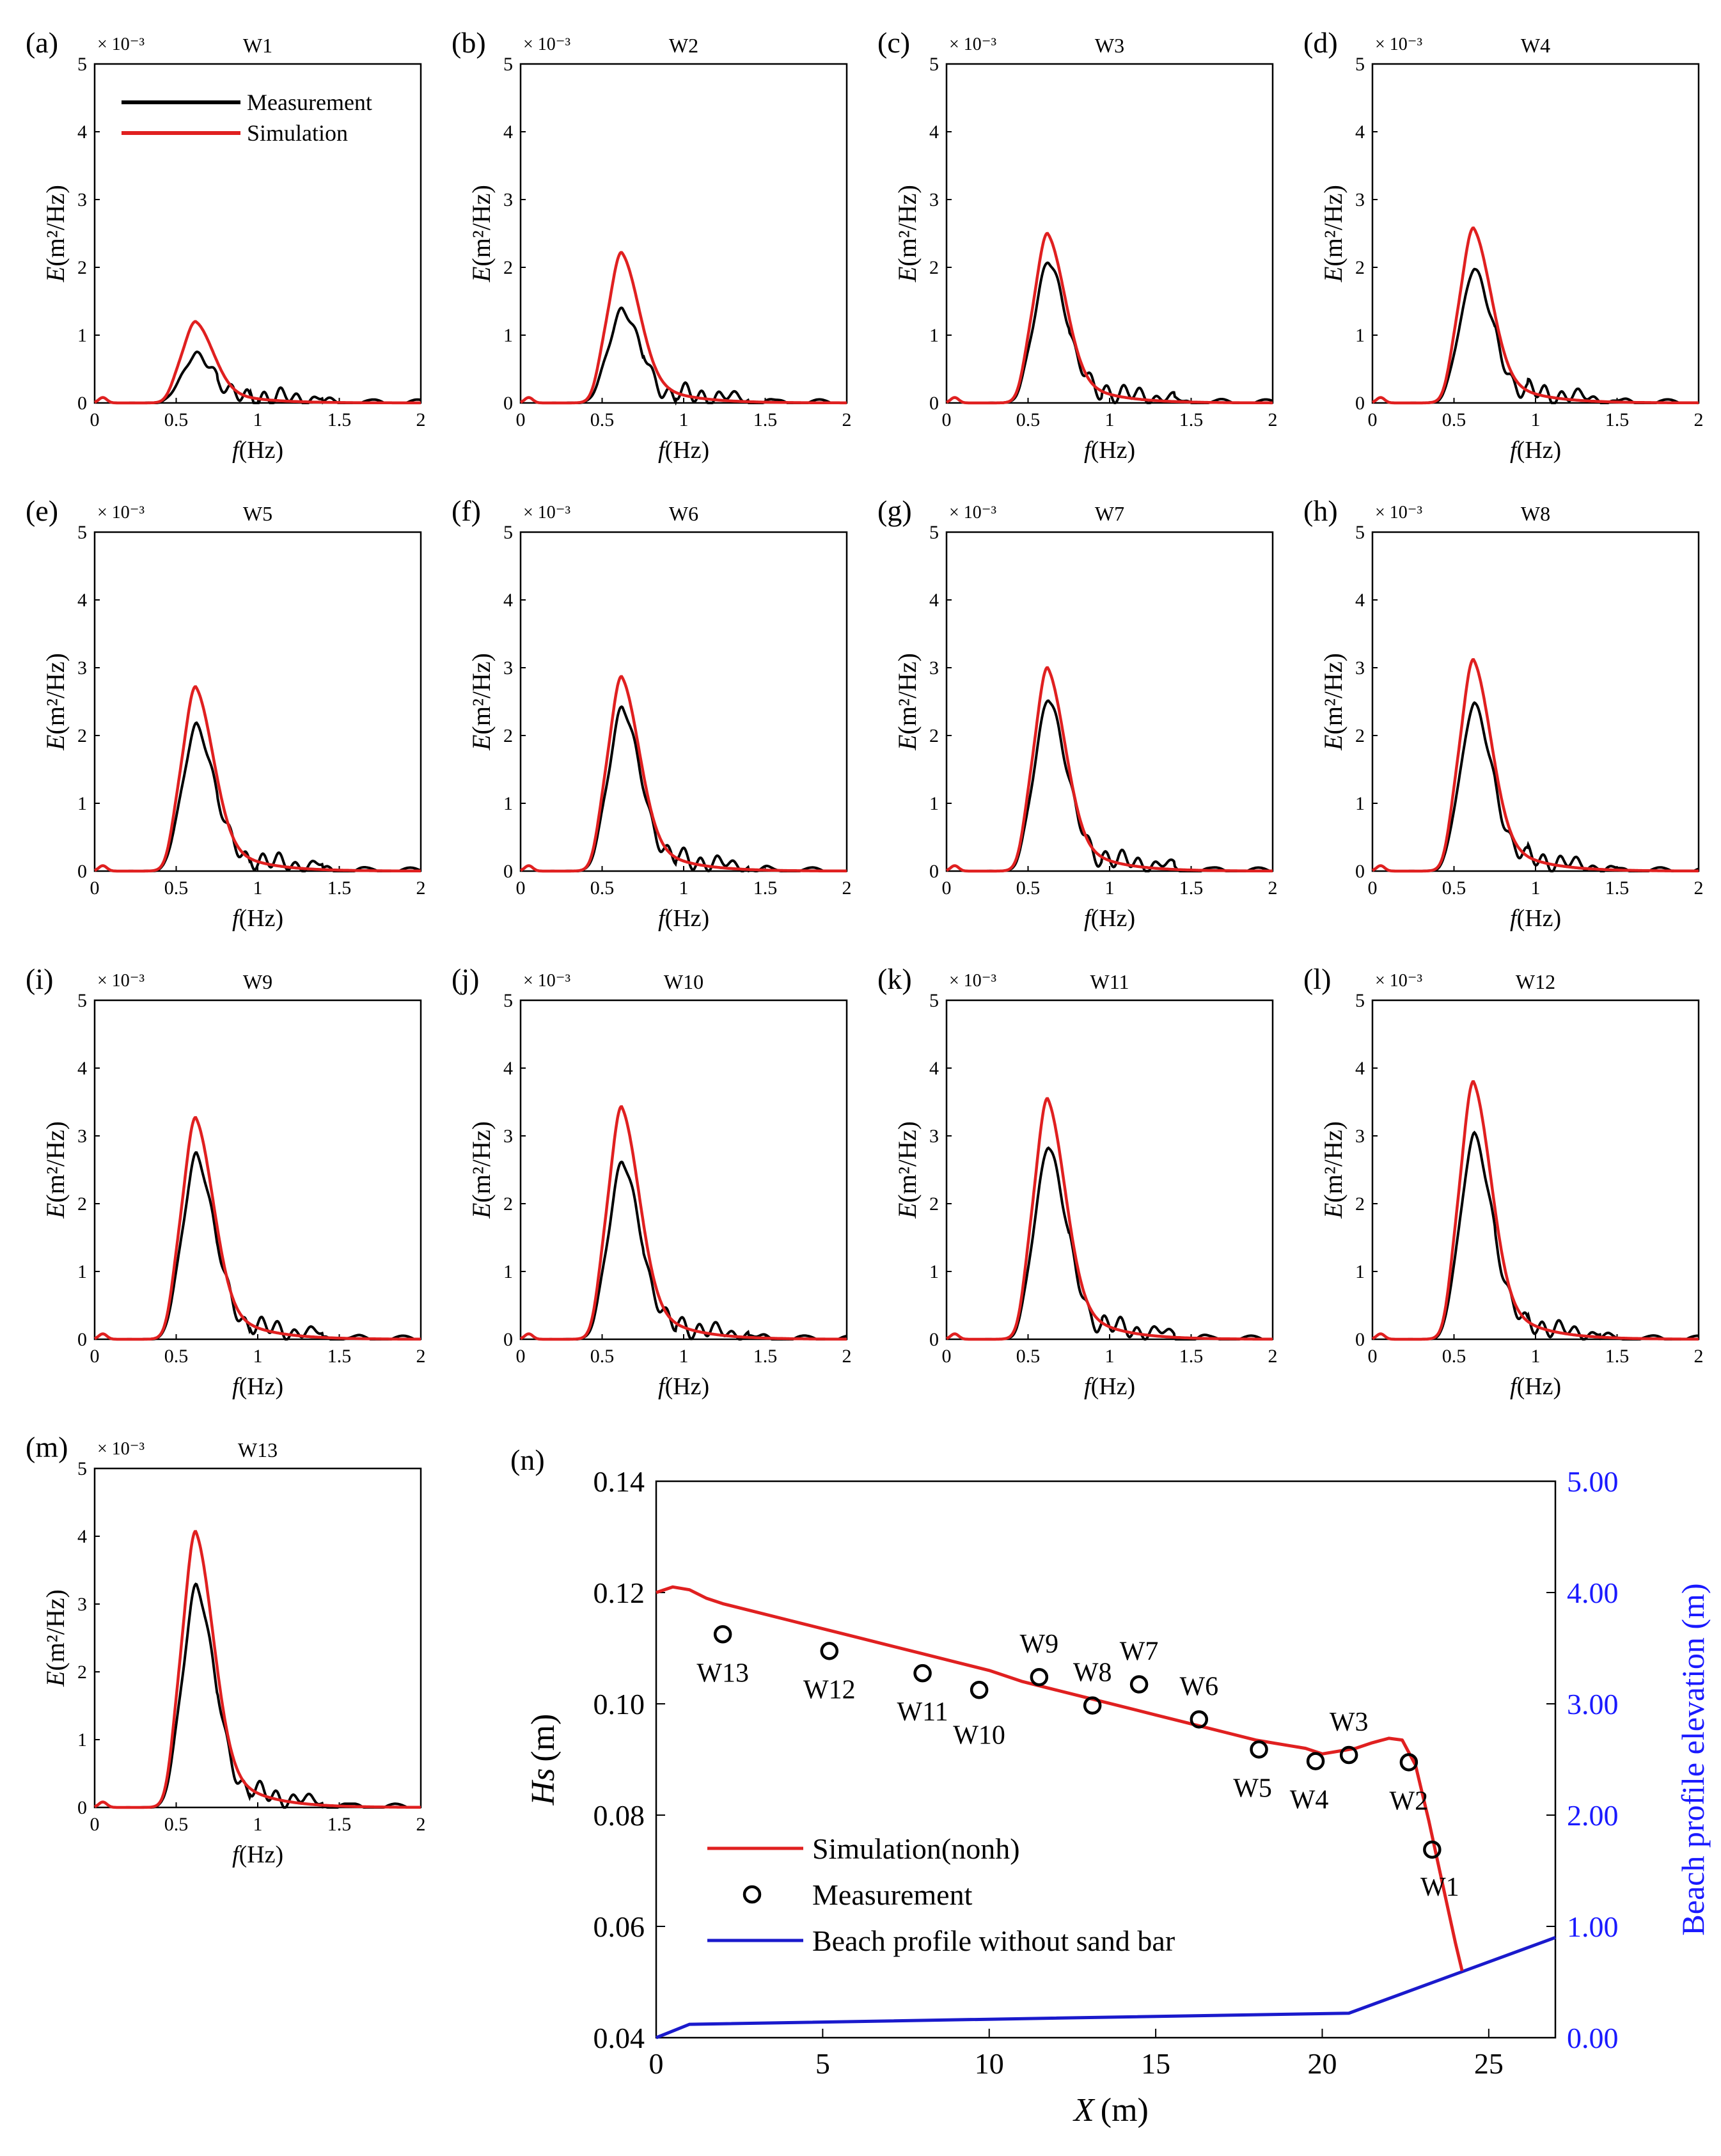 This screenshot has height=2156, width=1721. Describe the element at coordinates (247, 118) in the screenshot. I see `legend: Measurement Simulation` at that location.